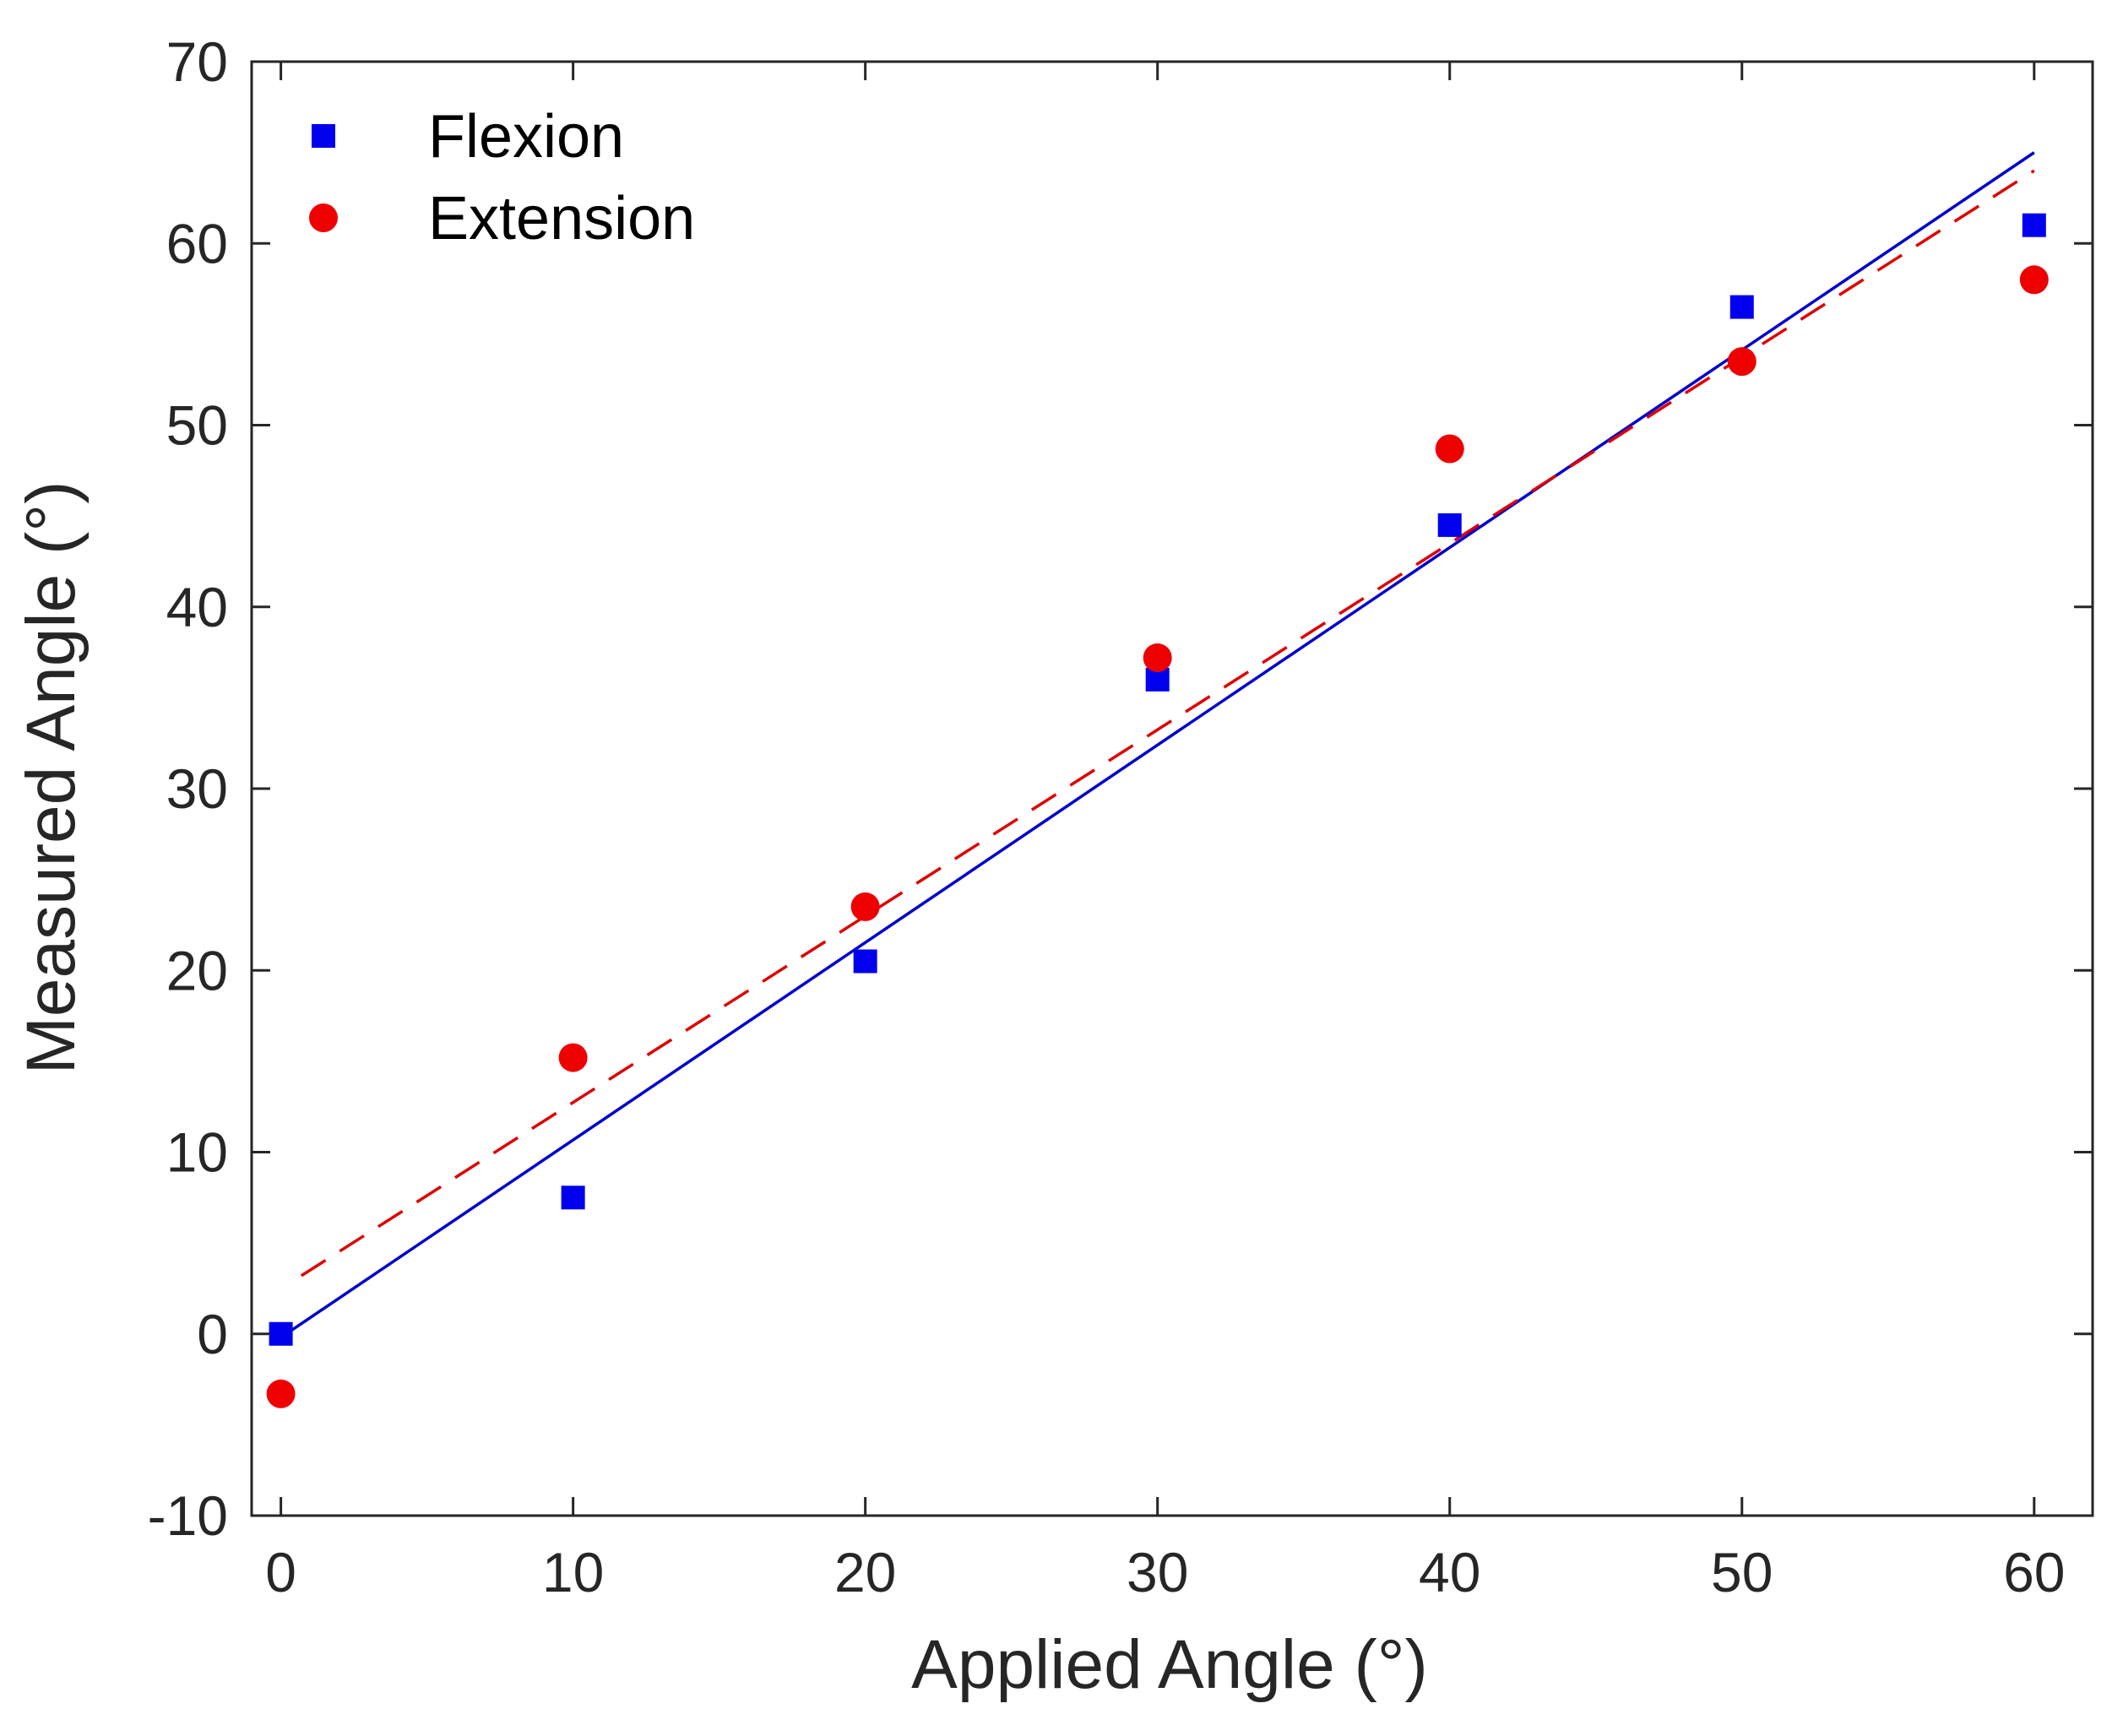 Image resolution: width=2123 pixels, height=1736 pixels. What do you see at coordinates (197, 970) in the screenshot?
I see `y-tick-label: 20` at bounding box center [197, 970].